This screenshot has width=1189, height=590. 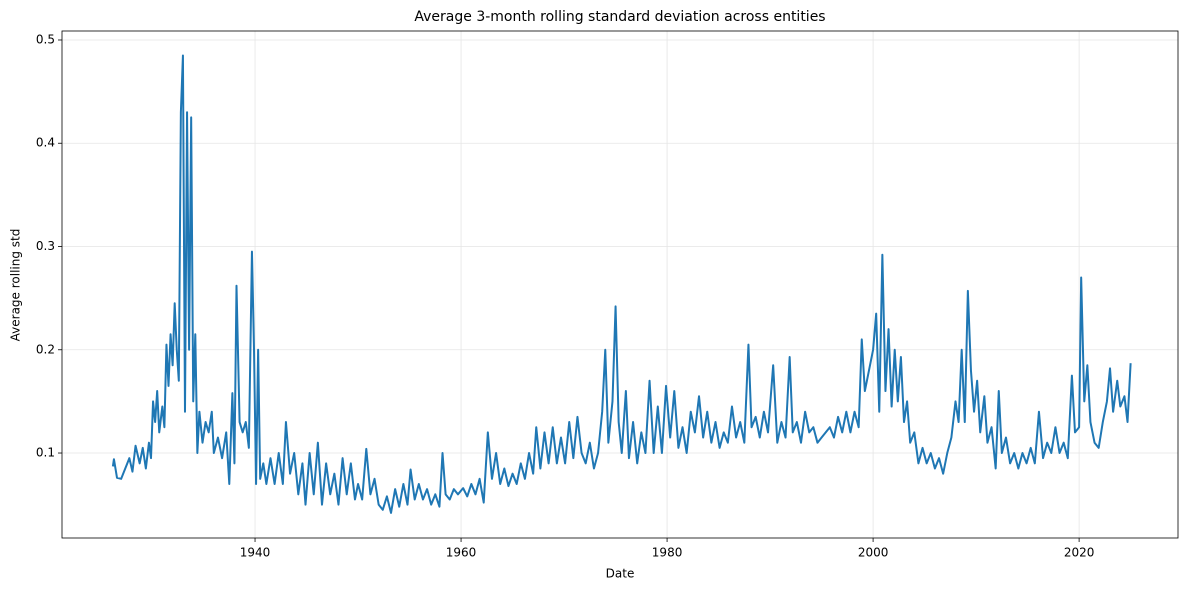 I want to click on y-axis-label: Average rolling std, so click(x=16, y=285).